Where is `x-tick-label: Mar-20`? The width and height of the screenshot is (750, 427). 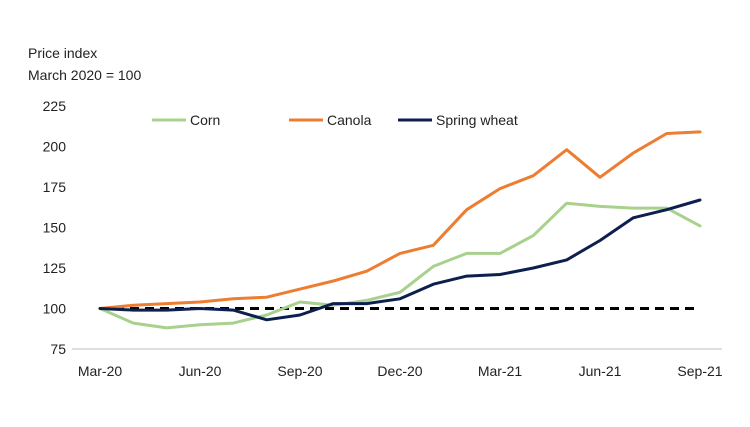
x-tick-label: Mar-20 is located at coordinates (100, 371).